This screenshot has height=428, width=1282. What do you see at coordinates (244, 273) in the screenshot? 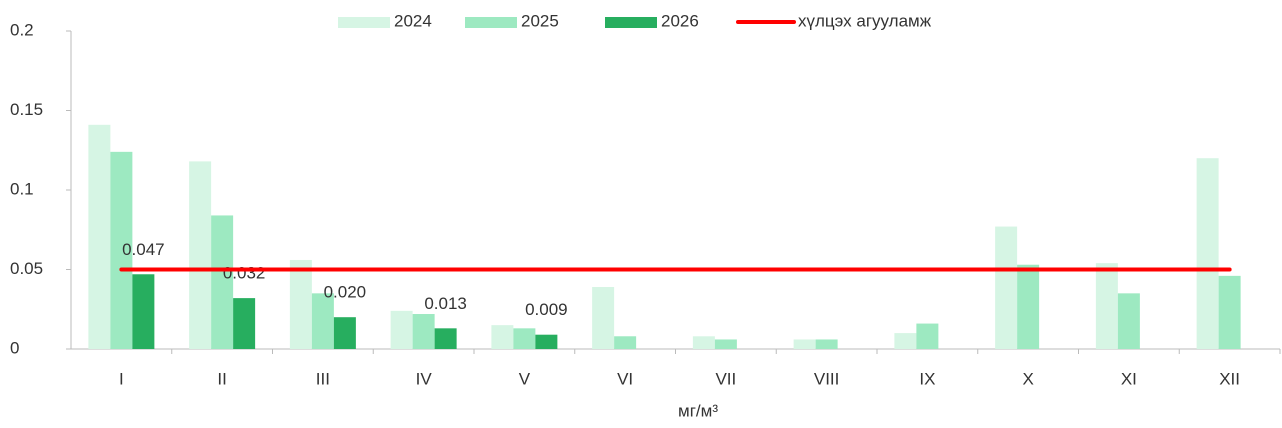
I see `data-label: 0.032` at bounding box center [244, 273].